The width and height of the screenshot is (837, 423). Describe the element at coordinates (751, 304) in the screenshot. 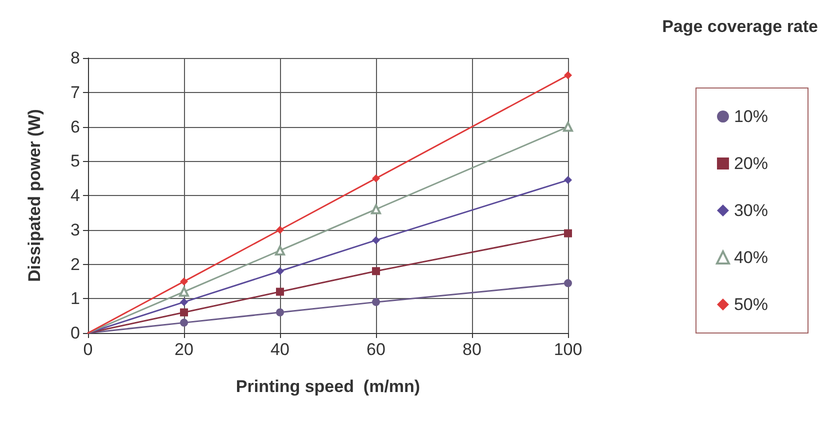

I see `legend-label: 50%` at that location.